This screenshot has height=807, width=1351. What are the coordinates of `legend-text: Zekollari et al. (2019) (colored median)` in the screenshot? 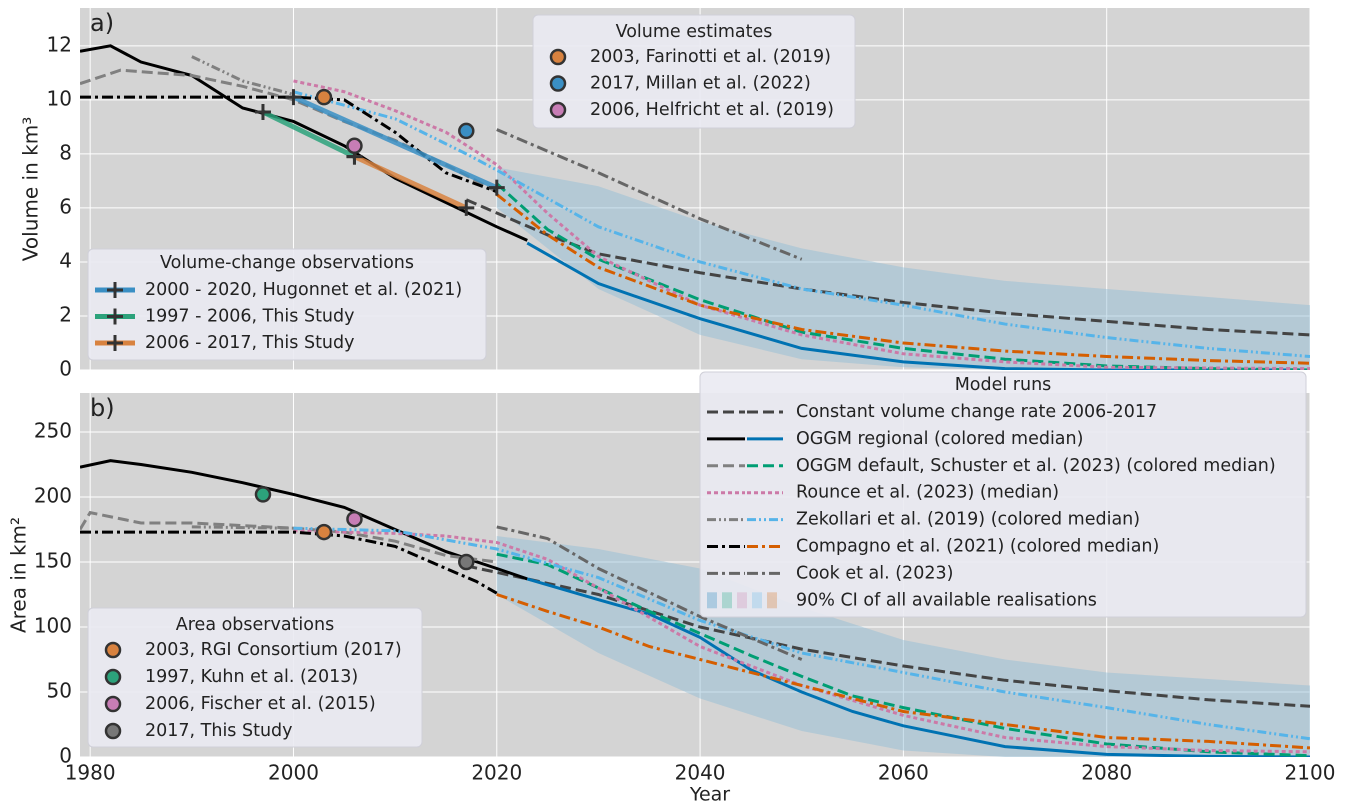 It's located at (968, 520).